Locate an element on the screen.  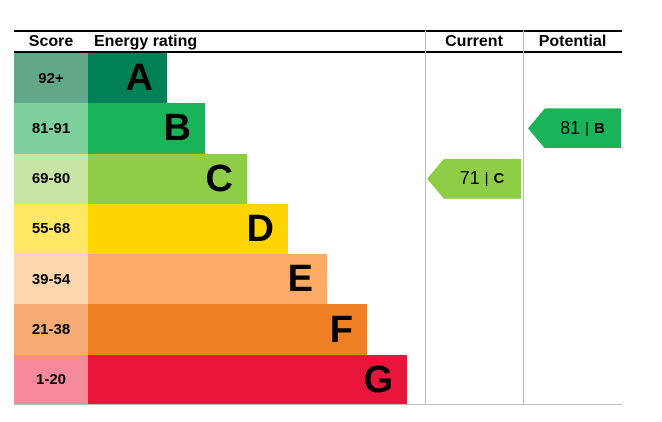
current-arrow: 71 | C is located at coordinates (474, 178).